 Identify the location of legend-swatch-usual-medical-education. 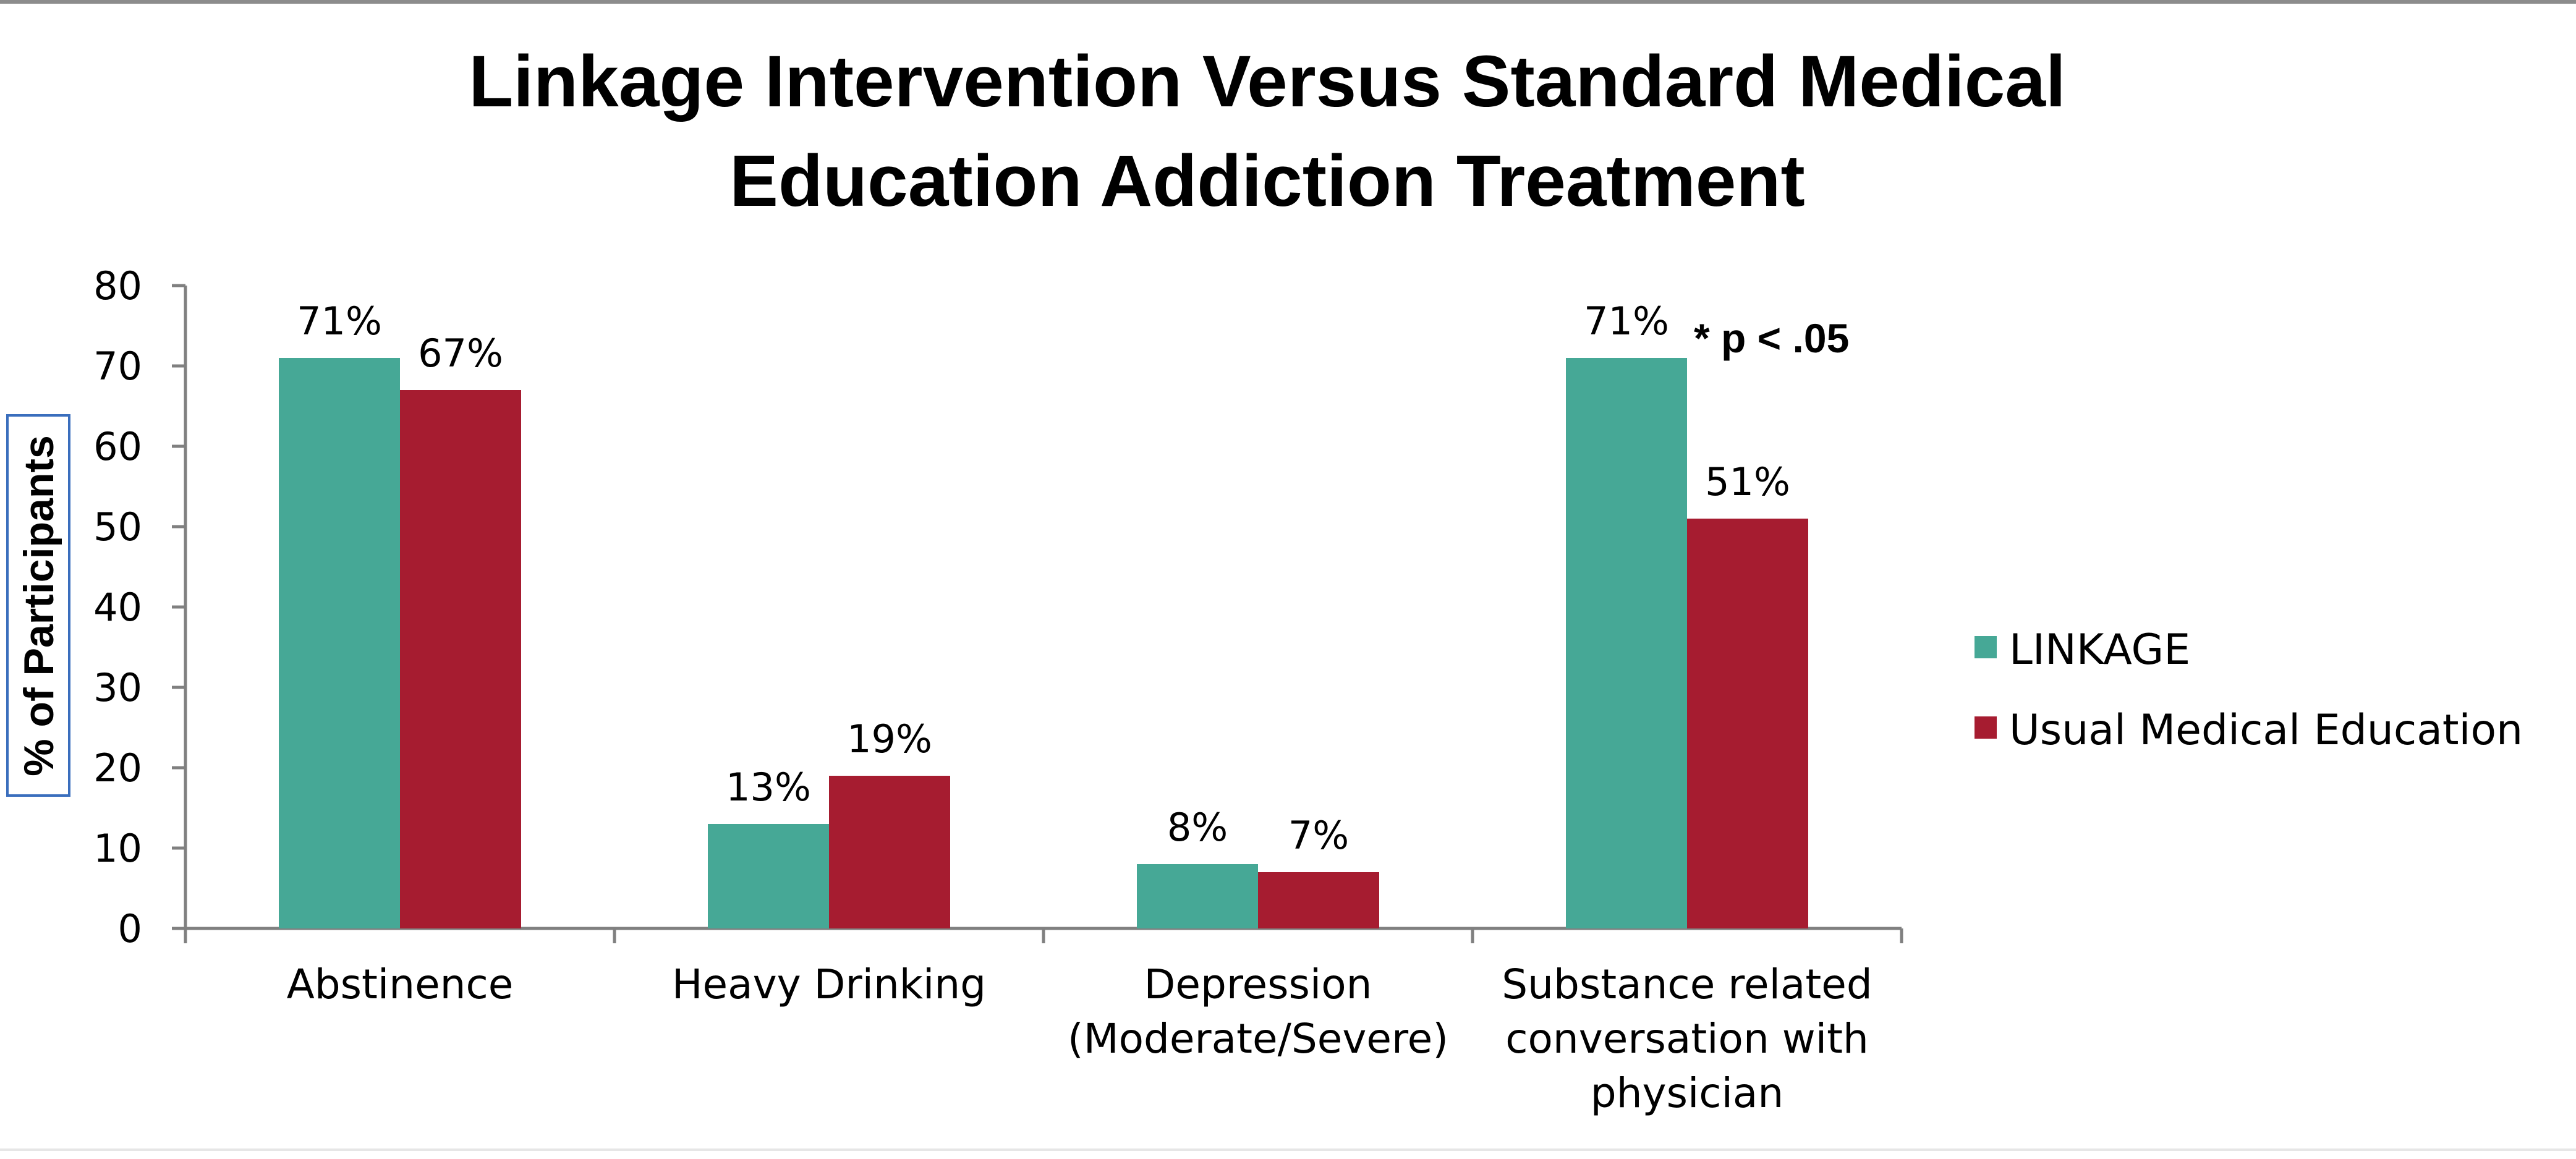
(1986, 727).